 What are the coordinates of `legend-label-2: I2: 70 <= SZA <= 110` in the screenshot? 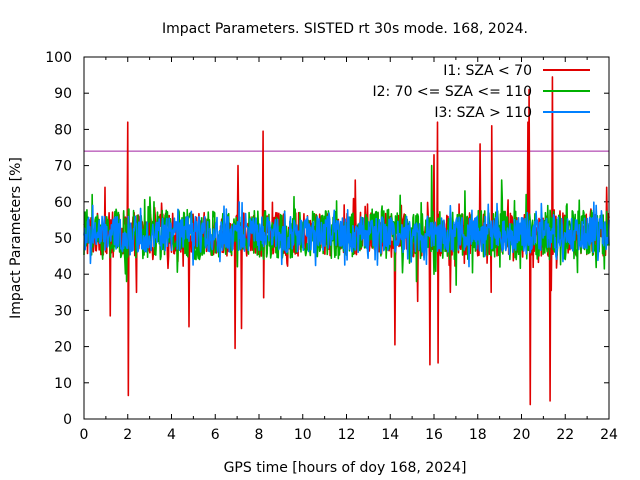 It's located at (452, 92).